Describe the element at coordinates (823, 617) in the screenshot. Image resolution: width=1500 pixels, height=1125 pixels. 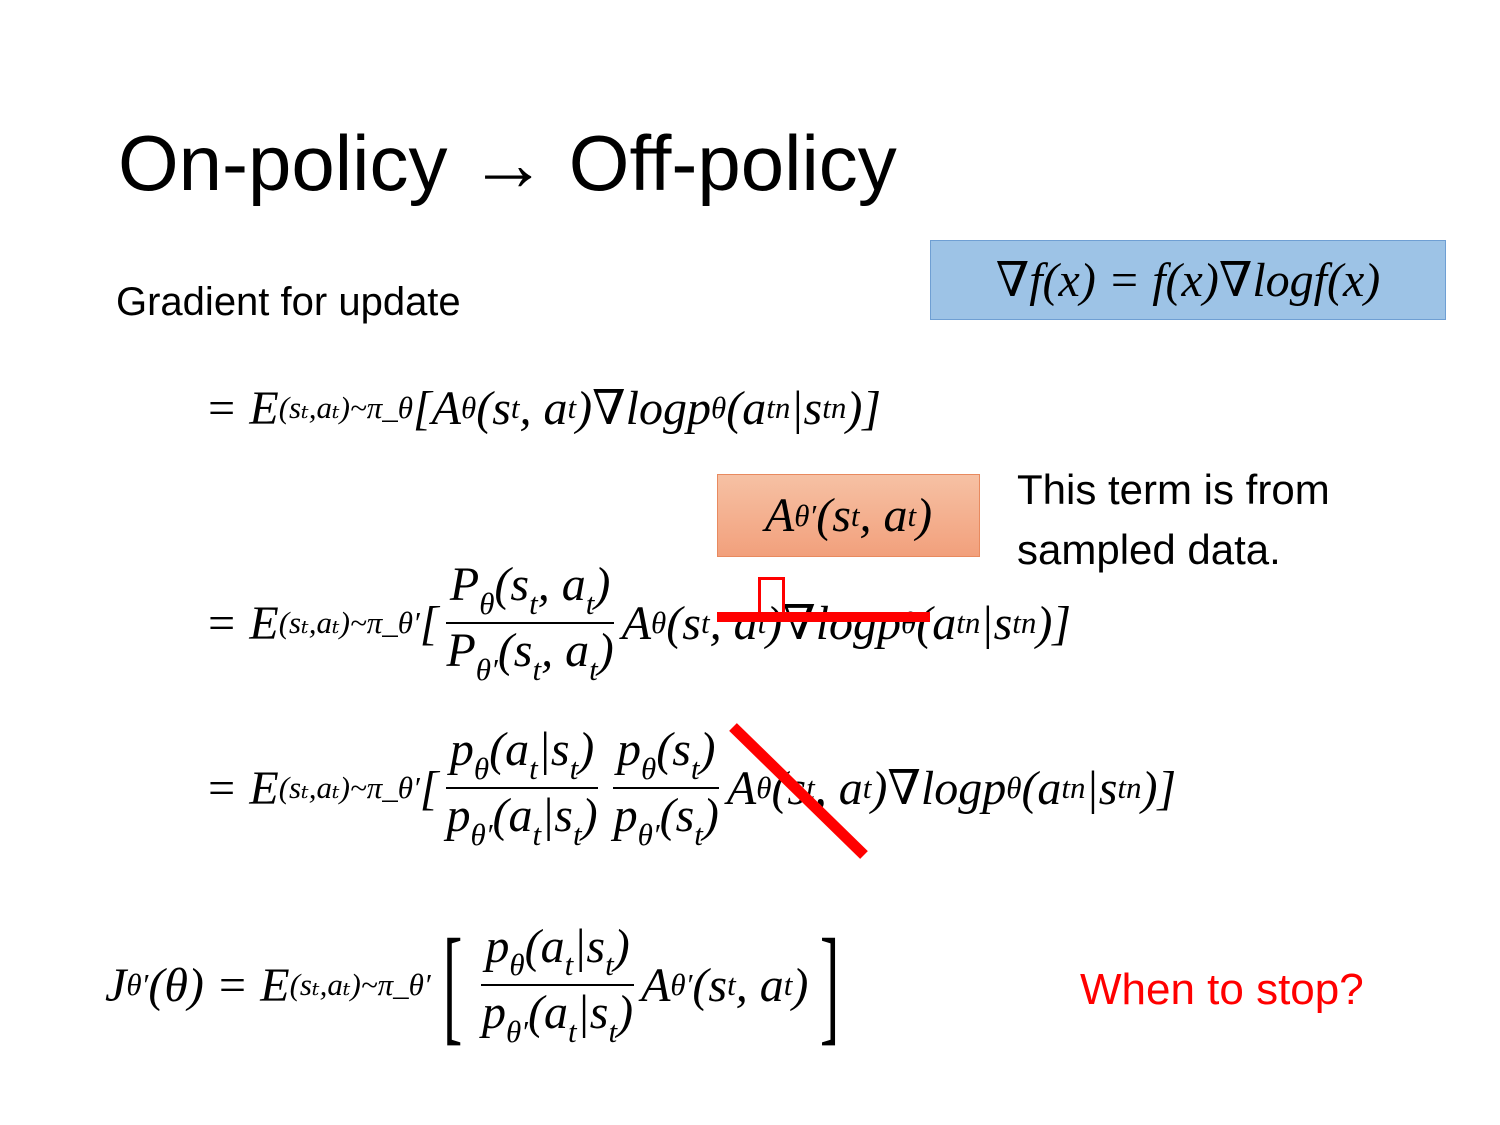
I see `red-strikethrough` at that location.